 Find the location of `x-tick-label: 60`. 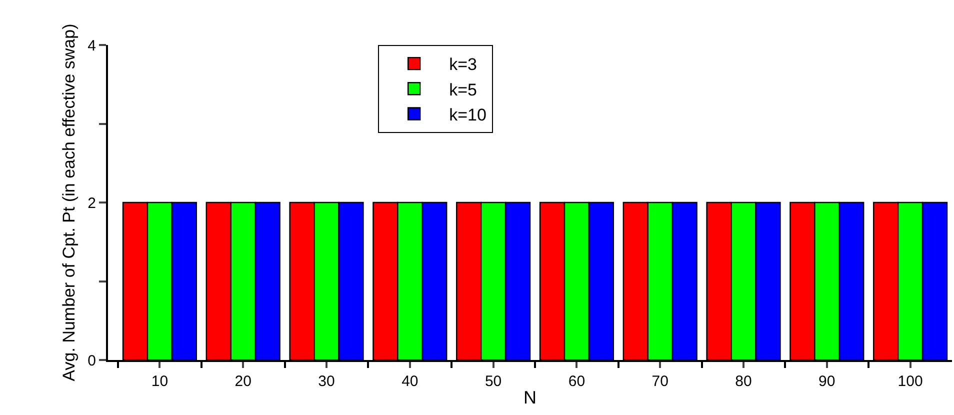

x-tick-label: 60 is located at coordinates (577, 381).